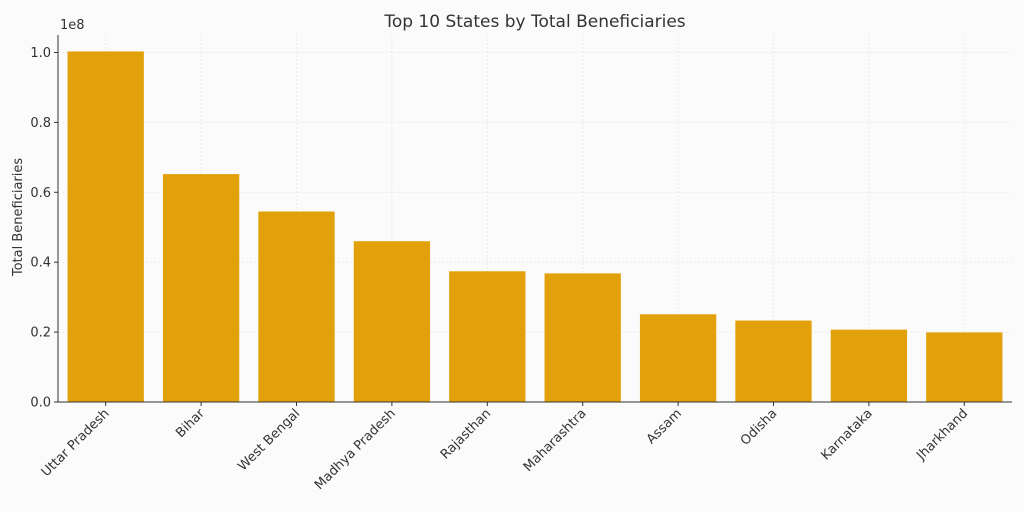 Image resolution: width=1024 pixels, height=512 pixels. Describe the element at coordinates (72, 25) in the screenshot. I see `y-axis-offset-text: 1e8` at that location.